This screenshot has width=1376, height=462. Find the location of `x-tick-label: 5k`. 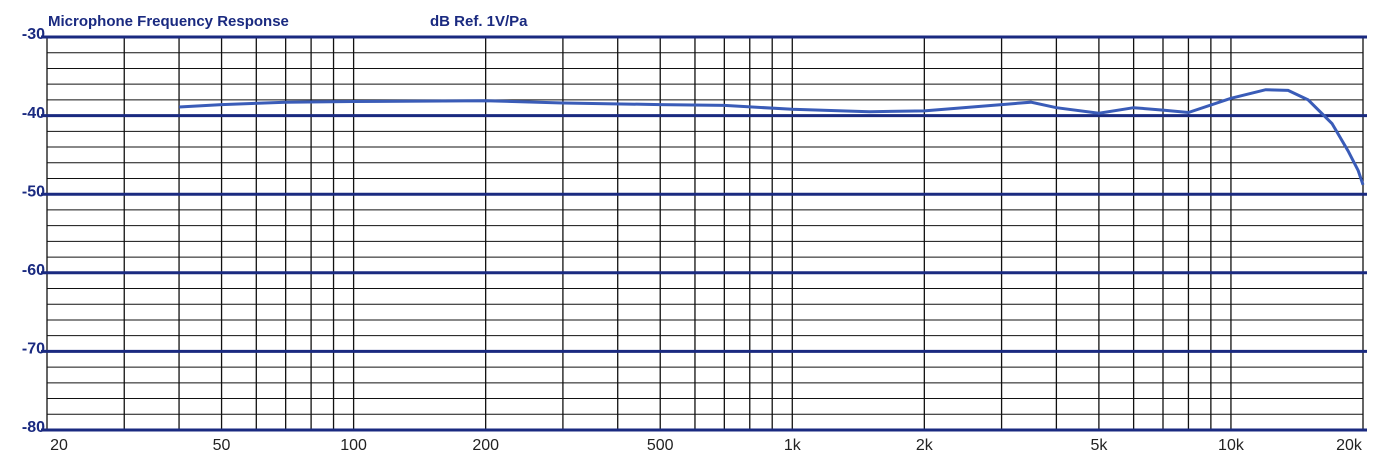

x-tick-label: 5k is located at coordinates (1099, 445).